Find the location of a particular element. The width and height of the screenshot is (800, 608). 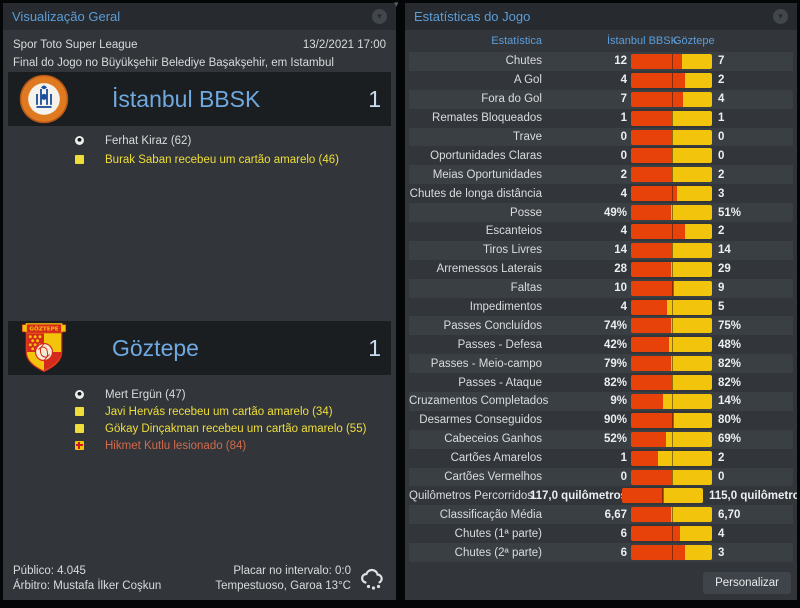

stat-row: Chutes 12 7 is located at coordinates (601, 61).